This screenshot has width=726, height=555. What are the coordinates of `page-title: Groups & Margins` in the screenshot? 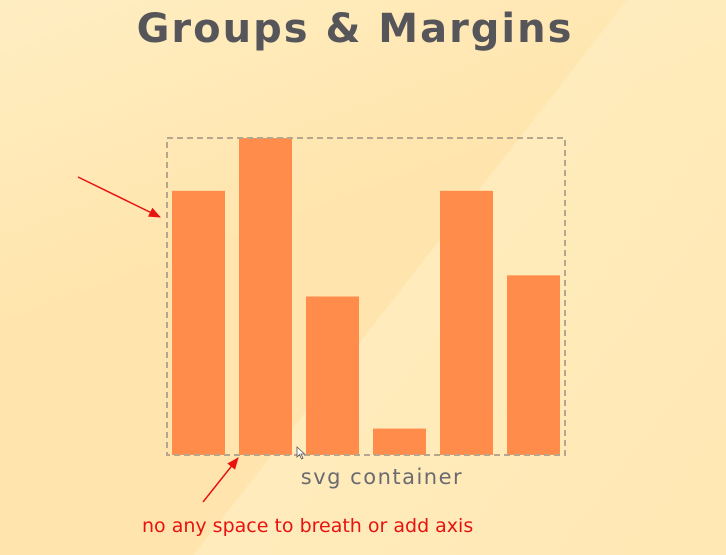 It's located at (355, 29).